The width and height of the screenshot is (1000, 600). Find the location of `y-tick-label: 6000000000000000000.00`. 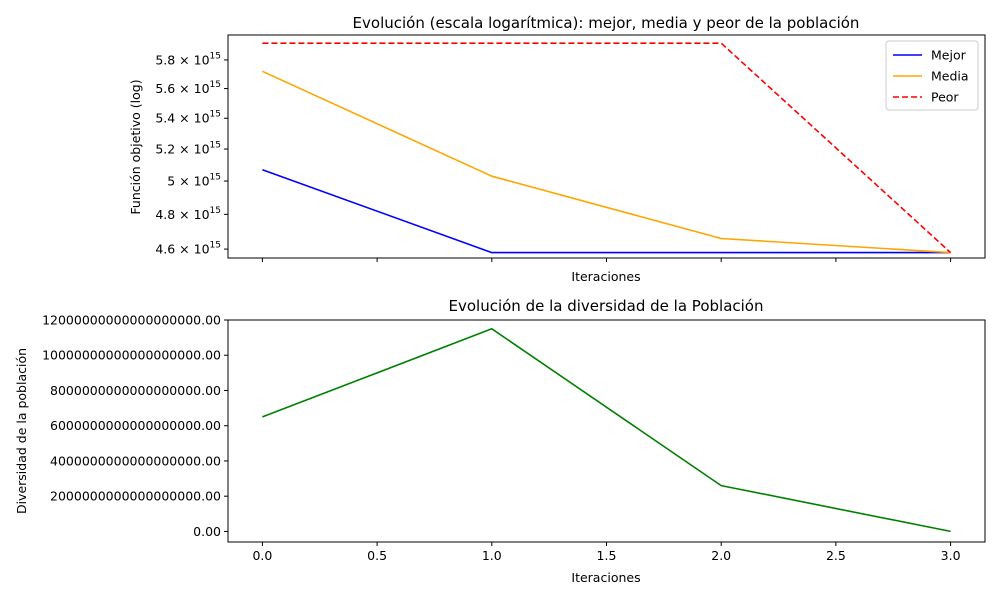

y-tick-label: 6000000000000000000.00 is located at coordinates (135, 425).